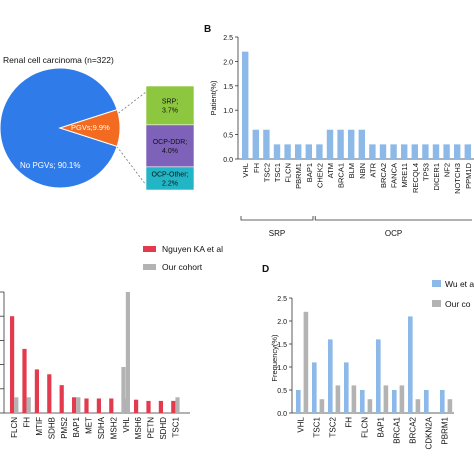 The width and height of the screenshot is (474, 474). Describe the element at coordinates (255, 144) in the screenshot. I see `bar-fh` at that location.